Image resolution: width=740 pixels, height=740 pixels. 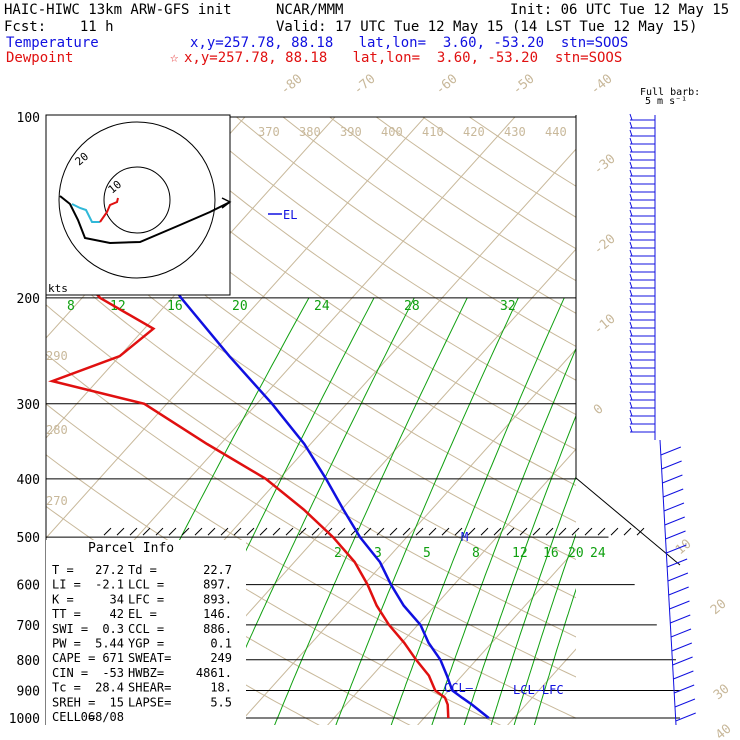 I want to click on parcel-value: 42, so click(x=117, y=614).